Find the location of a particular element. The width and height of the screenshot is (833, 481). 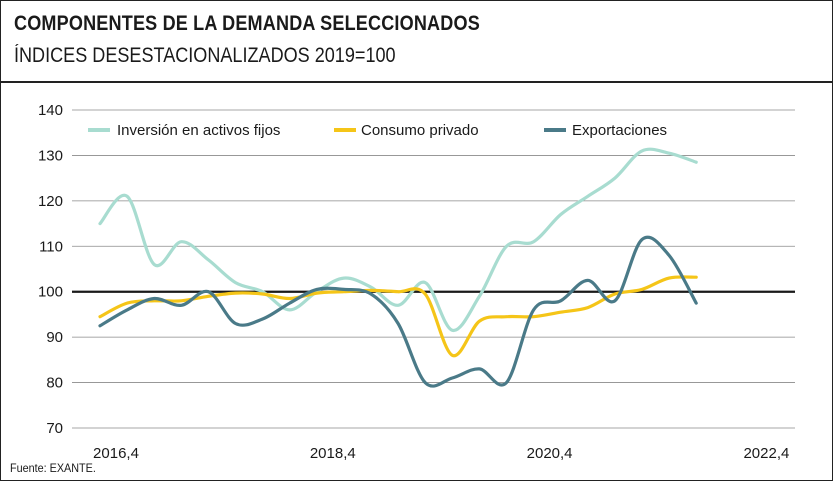

legend-label-consumo: Consumo privado is located at coordinates (420, 130).